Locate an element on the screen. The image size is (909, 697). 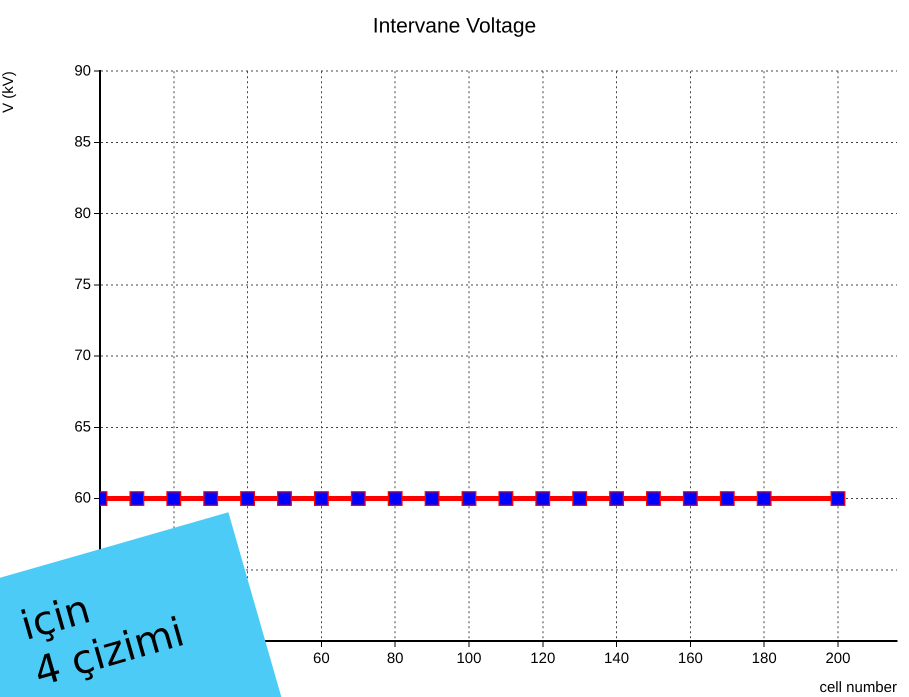
chart-title: Intervane Voltage is located at coordinates (454, 26).